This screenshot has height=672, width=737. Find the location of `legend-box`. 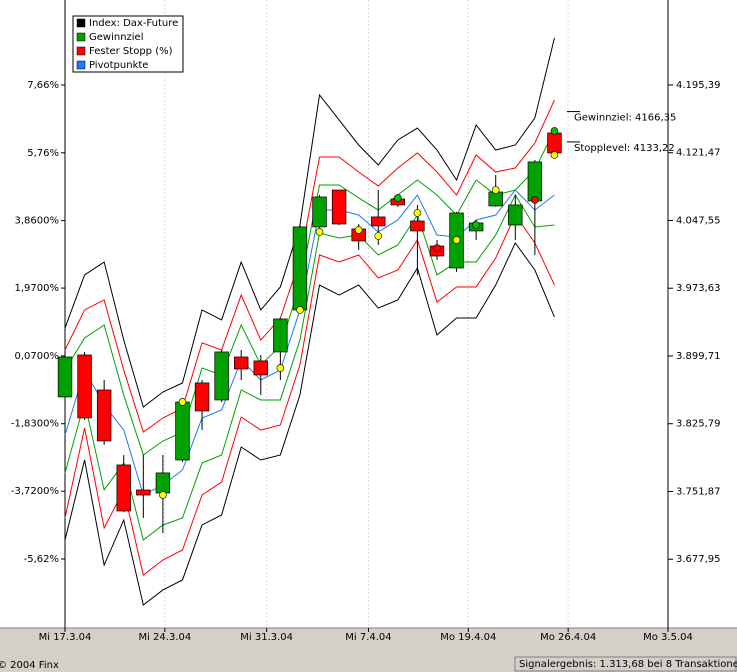

legend-box is located at coordinates (128, 44).